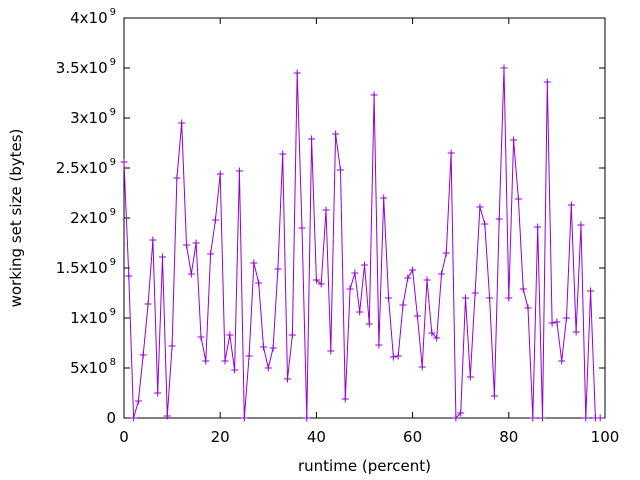  I want to click on y-tick-label: 1x10 9, so click(93, 317).